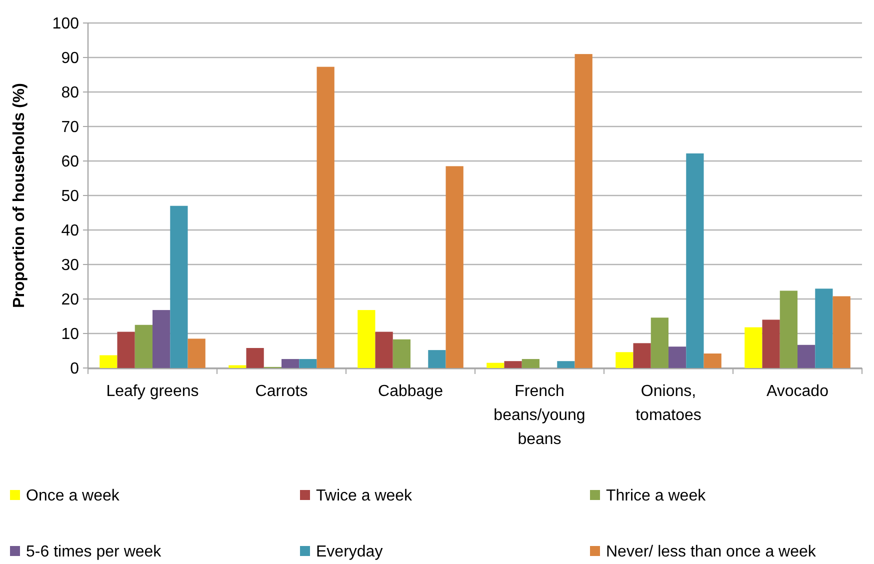  I want to click on y-tick-label: 40, so click(70, 231).